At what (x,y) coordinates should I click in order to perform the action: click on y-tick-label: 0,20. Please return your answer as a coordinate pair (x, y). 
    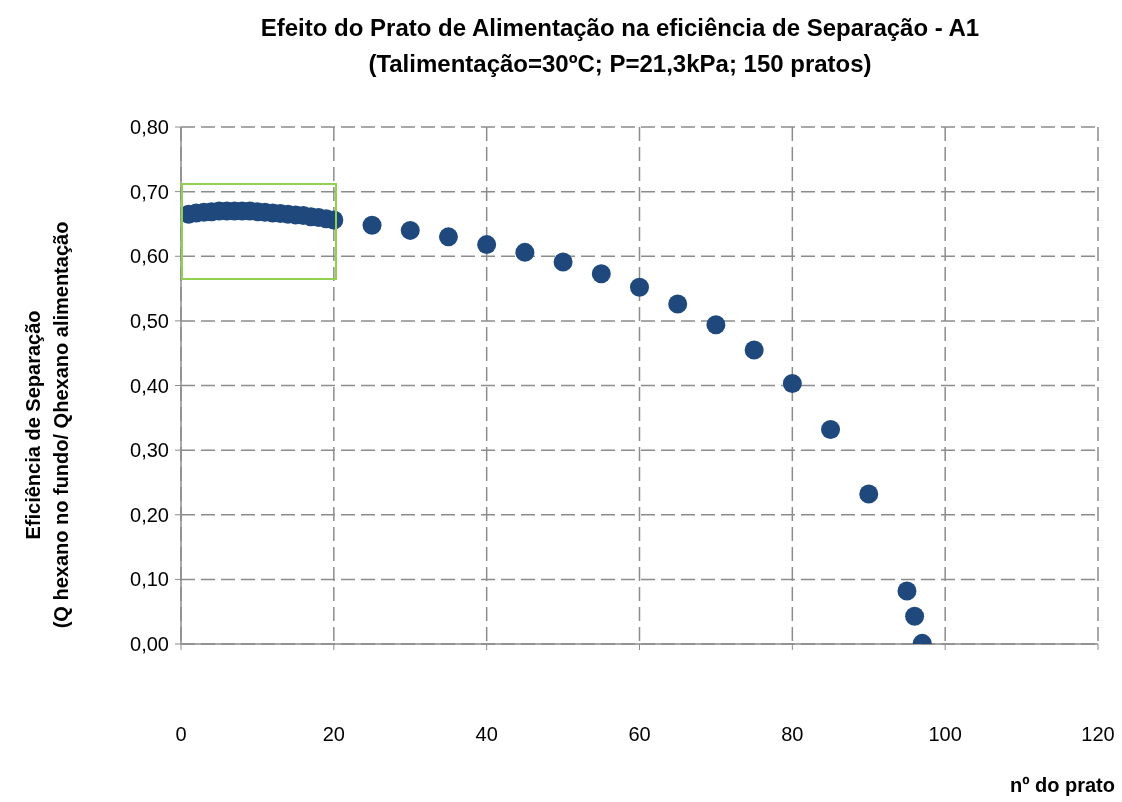
    Looking at the image, I should click on (149, 514).